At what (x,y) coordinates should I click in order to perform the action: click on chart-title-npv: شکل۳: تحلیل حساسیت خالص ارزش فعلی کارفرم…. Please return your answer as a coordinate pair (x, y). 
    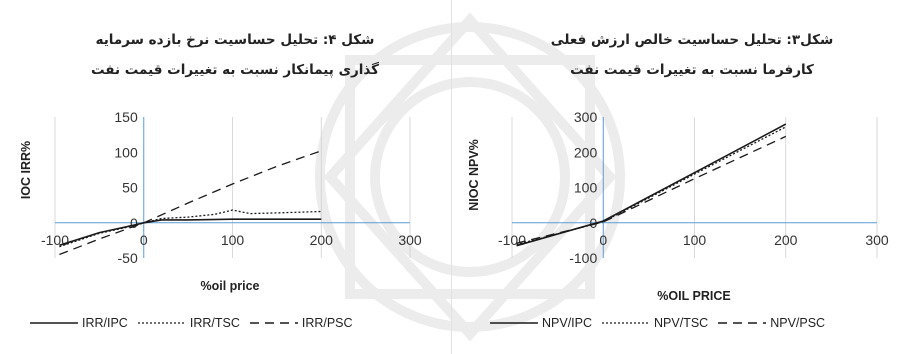
    Looking at the image, I should click on (692, 55).